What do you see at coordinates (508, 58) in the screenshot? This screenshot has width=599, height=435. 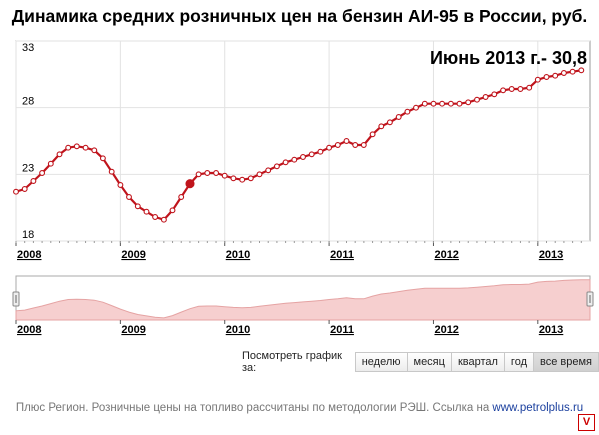 I see `current-price-annotation: Июнь 2013 г.- 30,8` at bounding box center [508, 58].